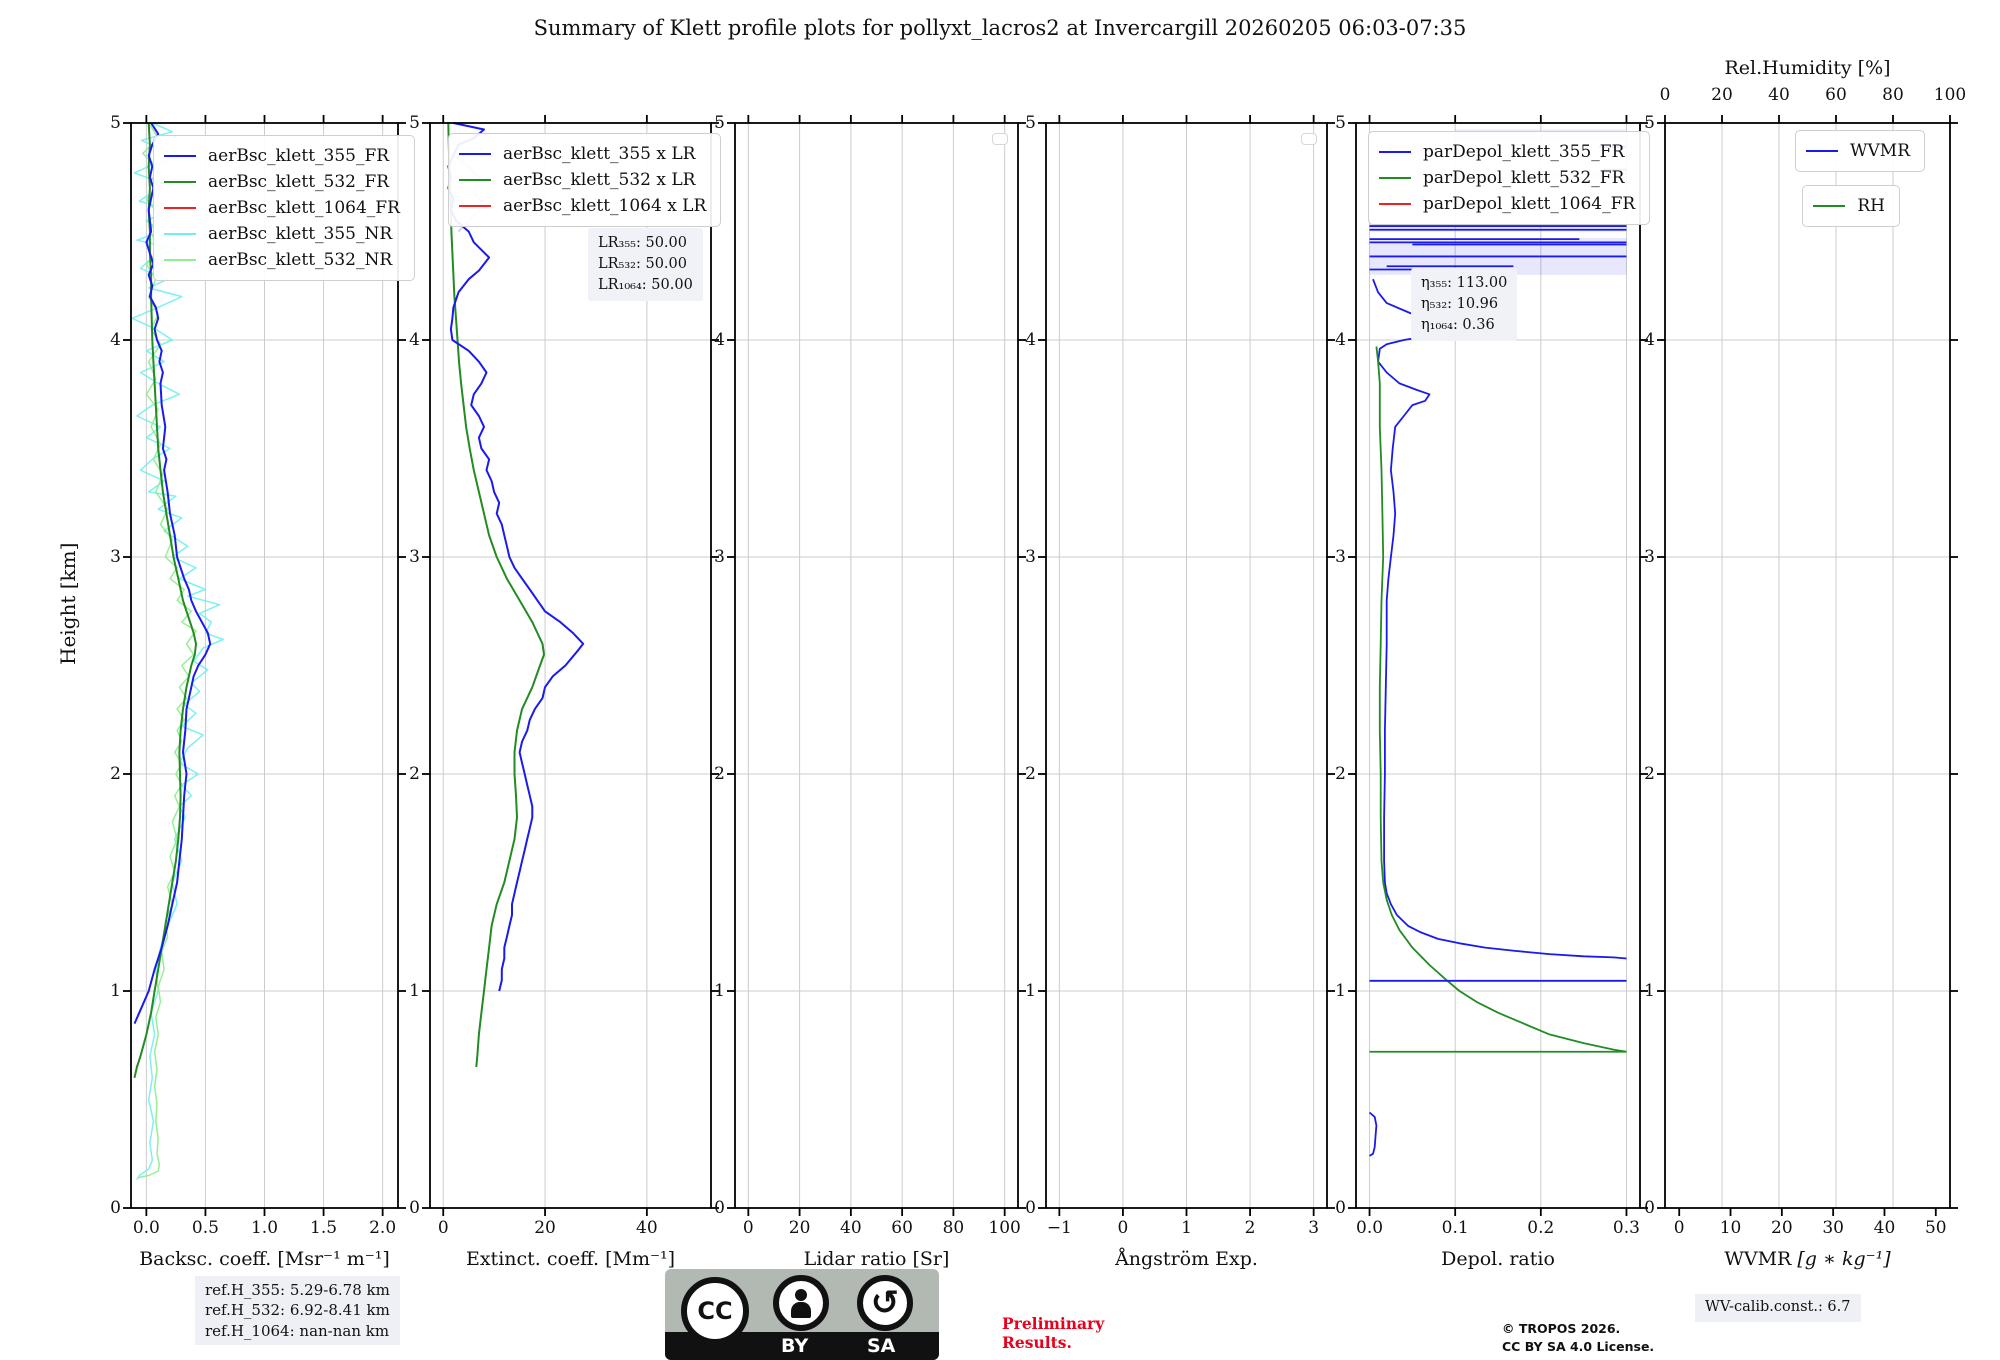 The width and height of the screenshot is (2000, 1360). What do you see at coordinates (1524, 178) in the screenshot?
I see `legend-entry-label: parDepol_klett_532_FR` at bounding box center [1524, 178].